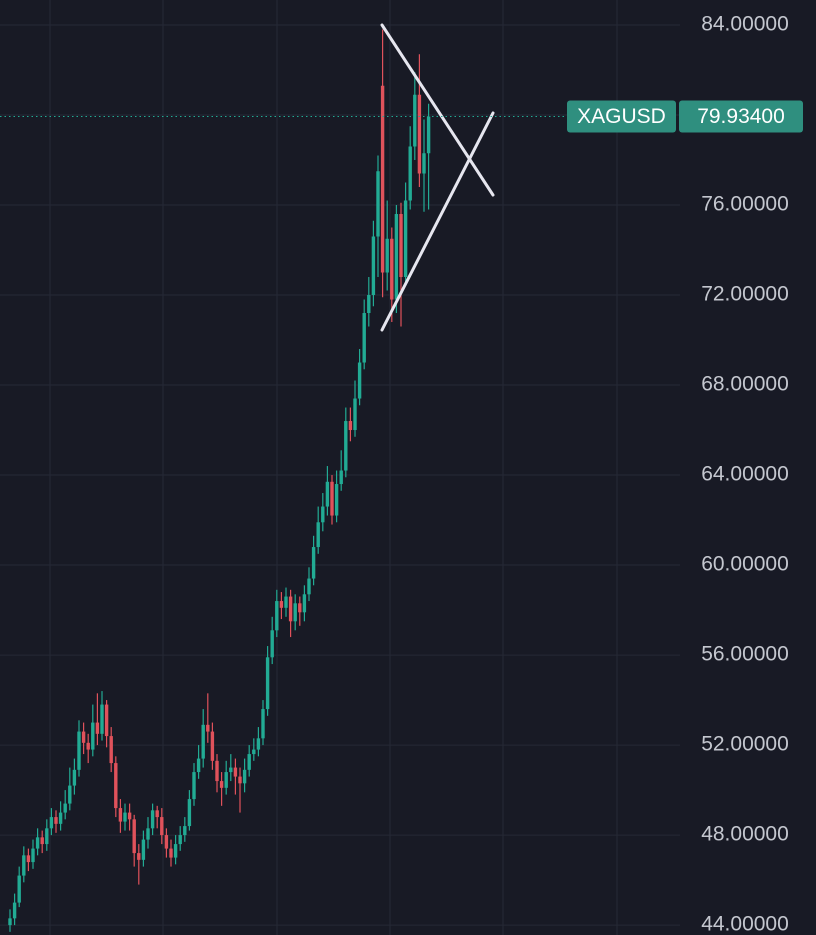  Describe the element at coordinates (621, 116) in the screenshot. I see `symbol-label: XAGUSD` at that location.